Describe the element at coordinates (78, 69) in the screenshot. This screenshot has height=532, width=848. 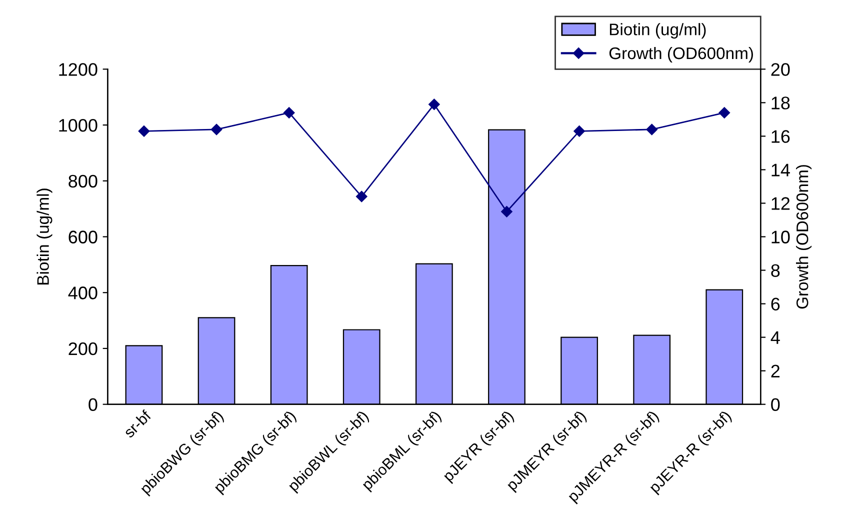
I see `y-tick-label: 1200` at that location.